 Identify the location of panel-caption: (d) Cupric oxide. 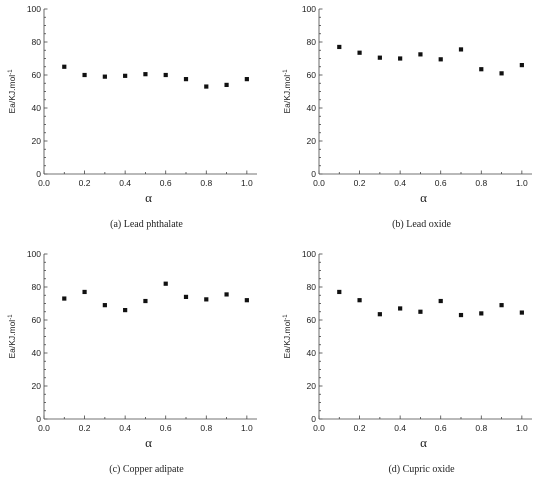
(421, 469).